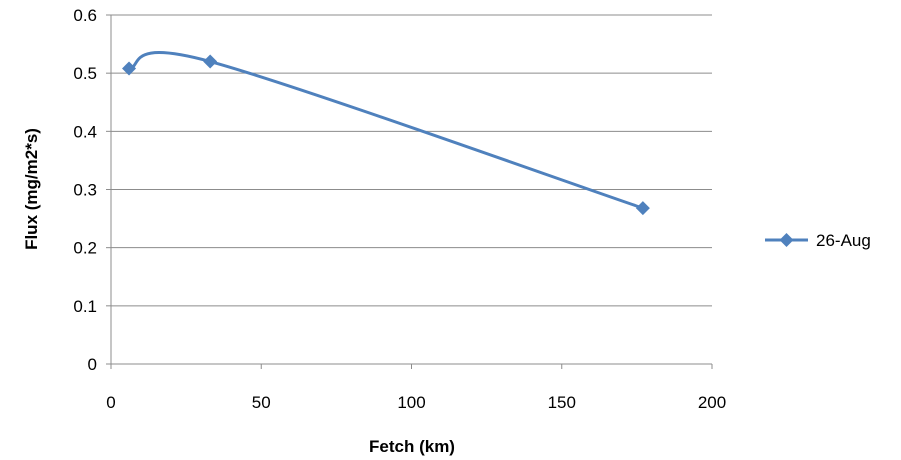 This screenshot has width=901, height=460. Describe the element at coordinates (31, 189) in the screenshot. I see `y-axis-title: Flux (mg/m2*s)` at that location.